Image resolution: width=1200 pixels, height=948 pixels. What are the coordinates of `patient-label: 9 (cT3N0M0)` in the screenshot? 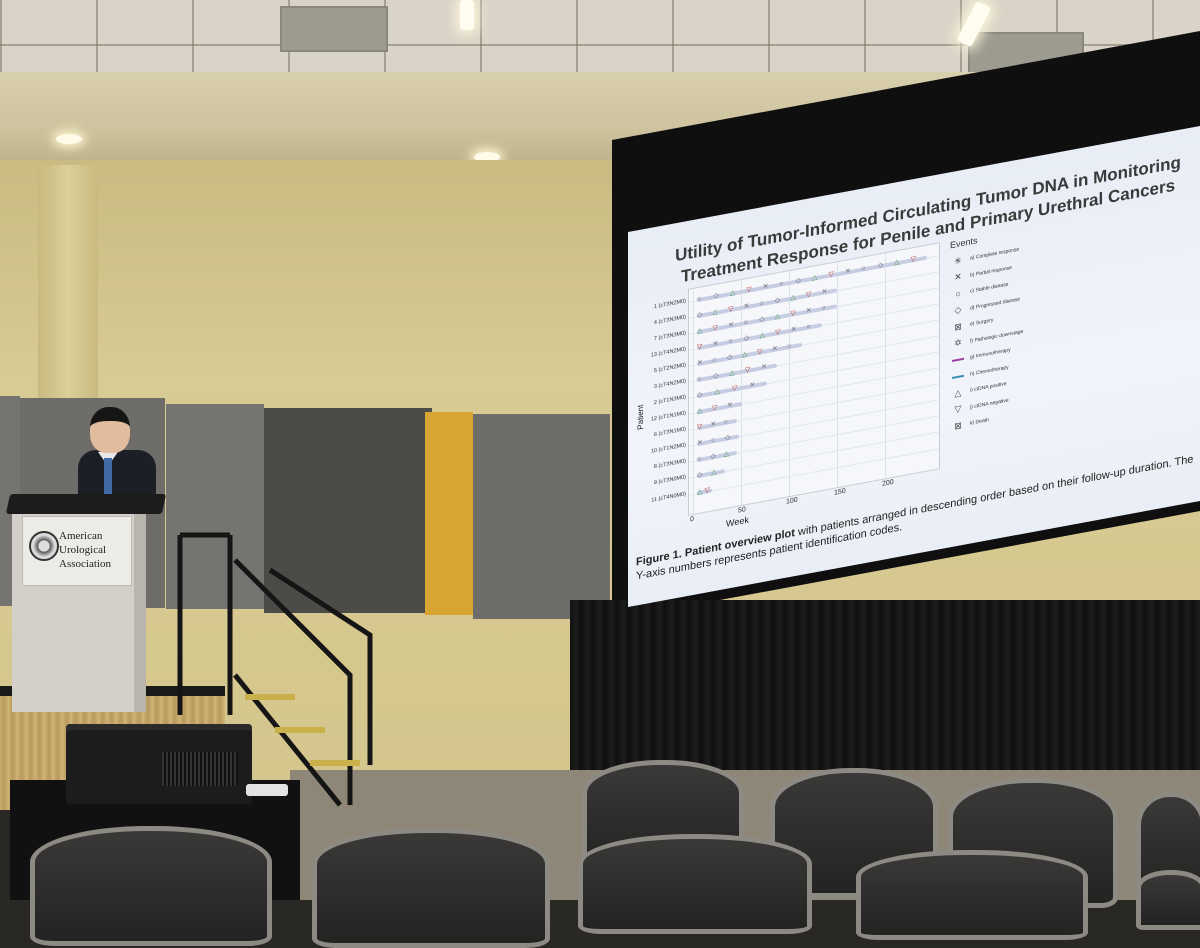 It's located at (669, 480).